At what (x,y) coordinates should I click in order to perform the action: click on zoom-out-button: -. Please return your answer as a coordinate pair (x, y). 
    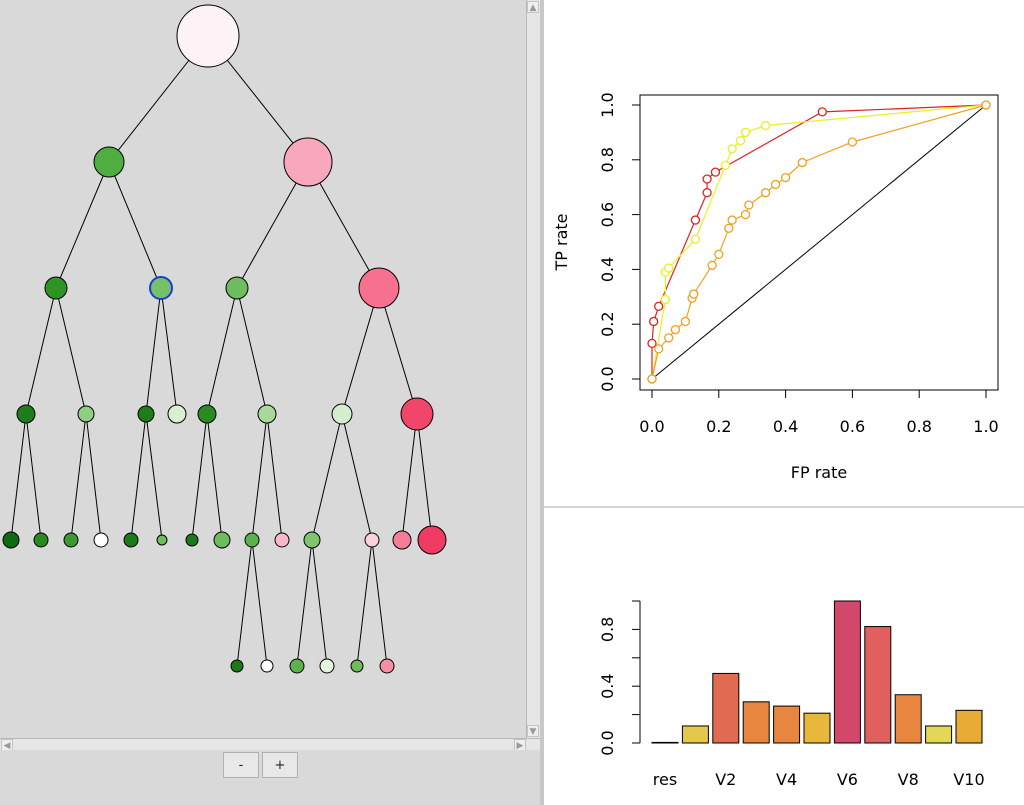
    Looking at the image, I should click on (241, 765).